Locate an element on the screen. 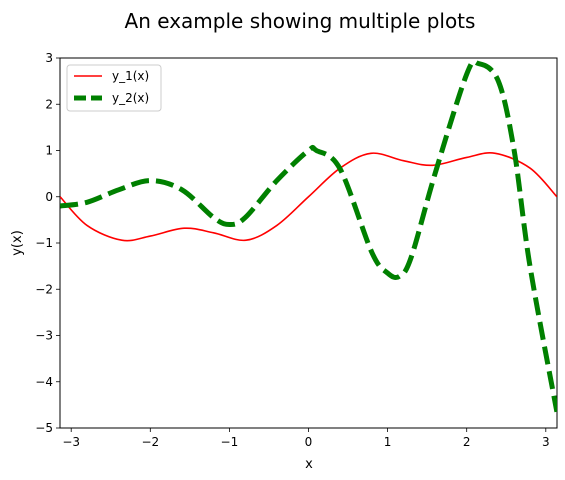 Image resolution: width=565 pixels, height=480 pixels. chart-title: An example showing multiple plots is located at coordinates (300, 21).